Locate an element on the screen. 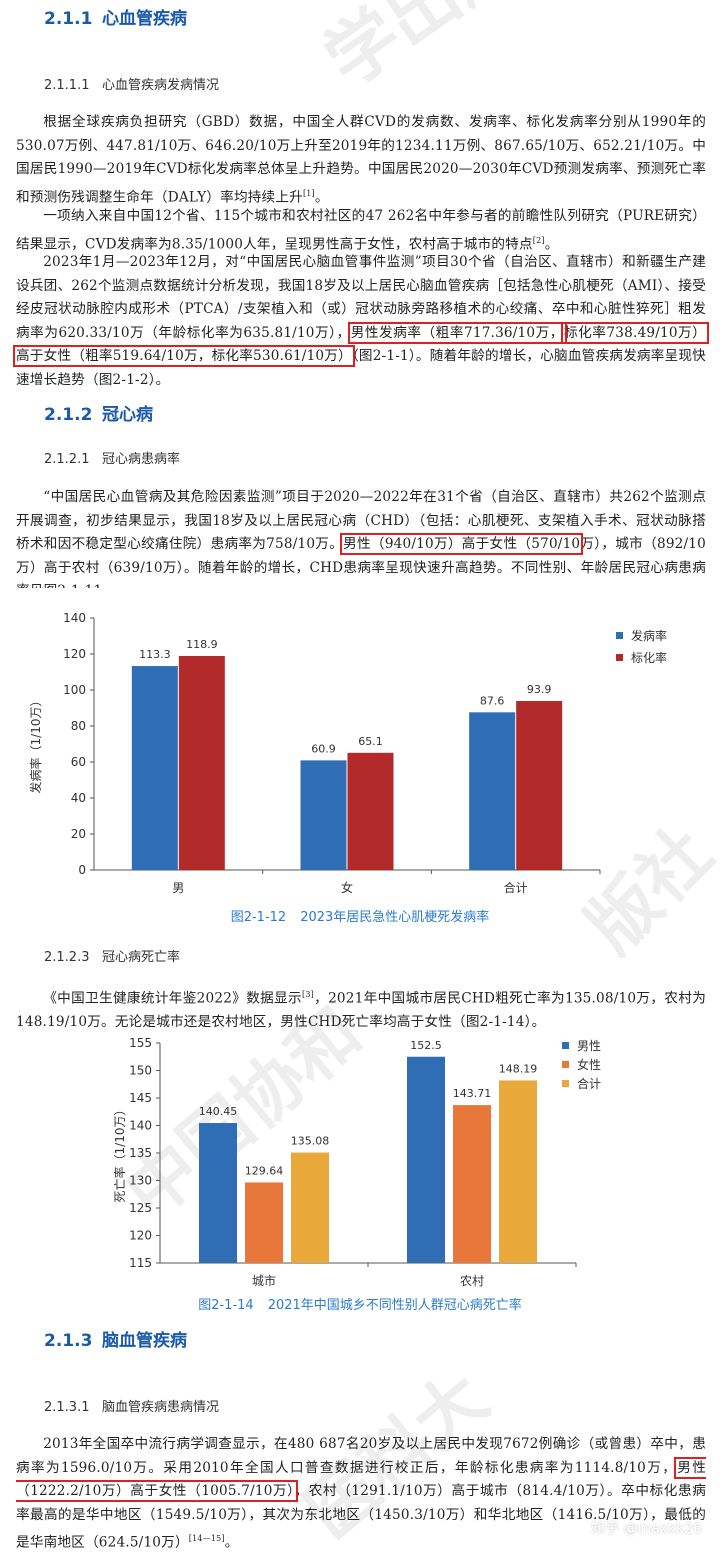 The width and height of the screenshot is (720, 1557). highlight-box: 男性（940/10万）高于女性（570/10 is located at coordinates (462, 544).